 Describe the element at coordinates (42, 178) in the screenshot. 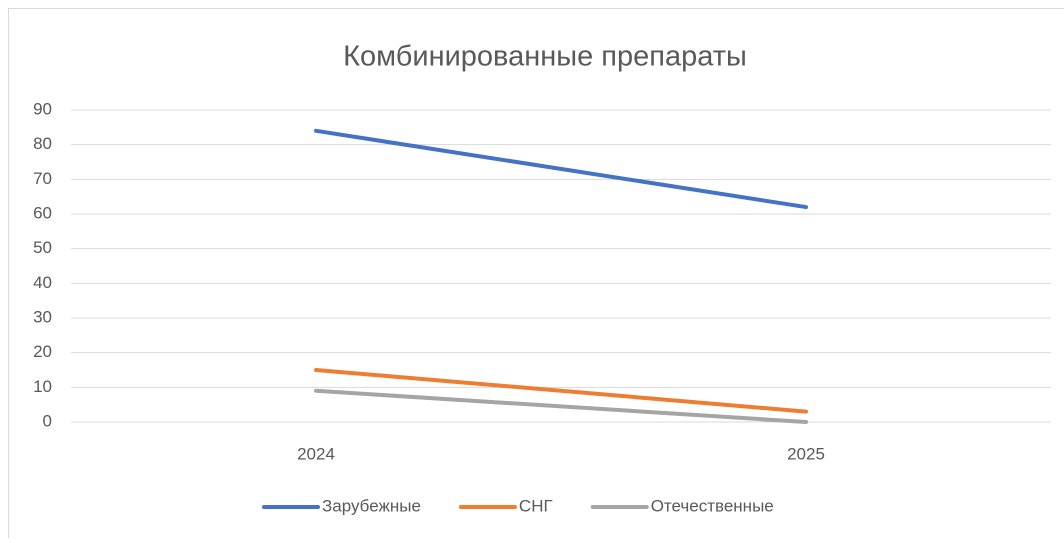

I see `y-tick-label: 70` at that location.